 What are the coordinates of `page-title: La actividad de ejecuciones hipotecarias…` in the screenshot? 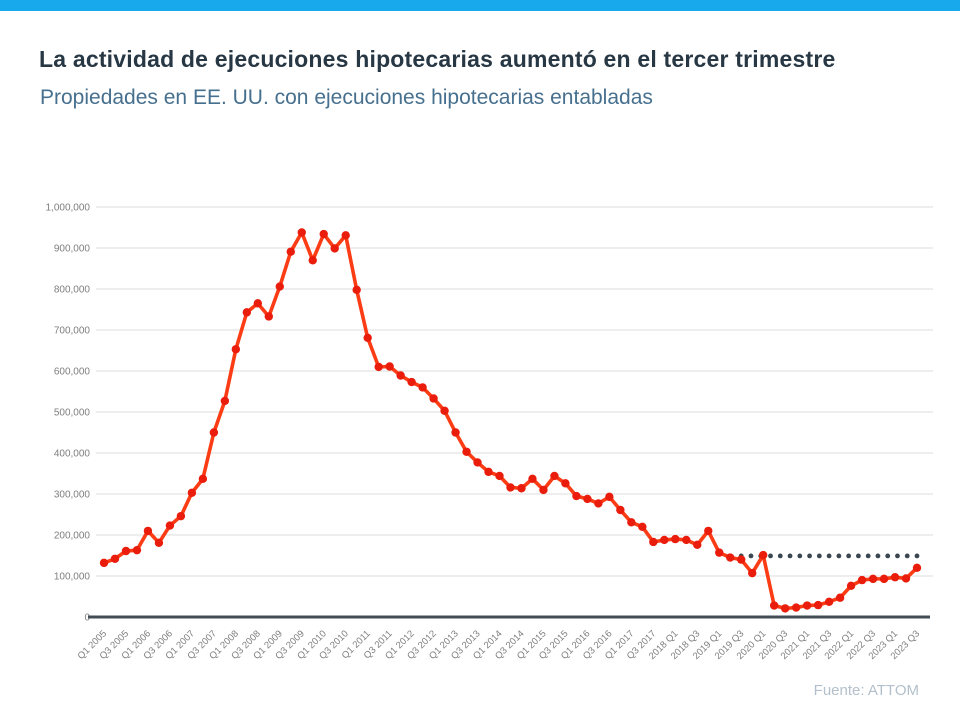 It's located at (437, 59).